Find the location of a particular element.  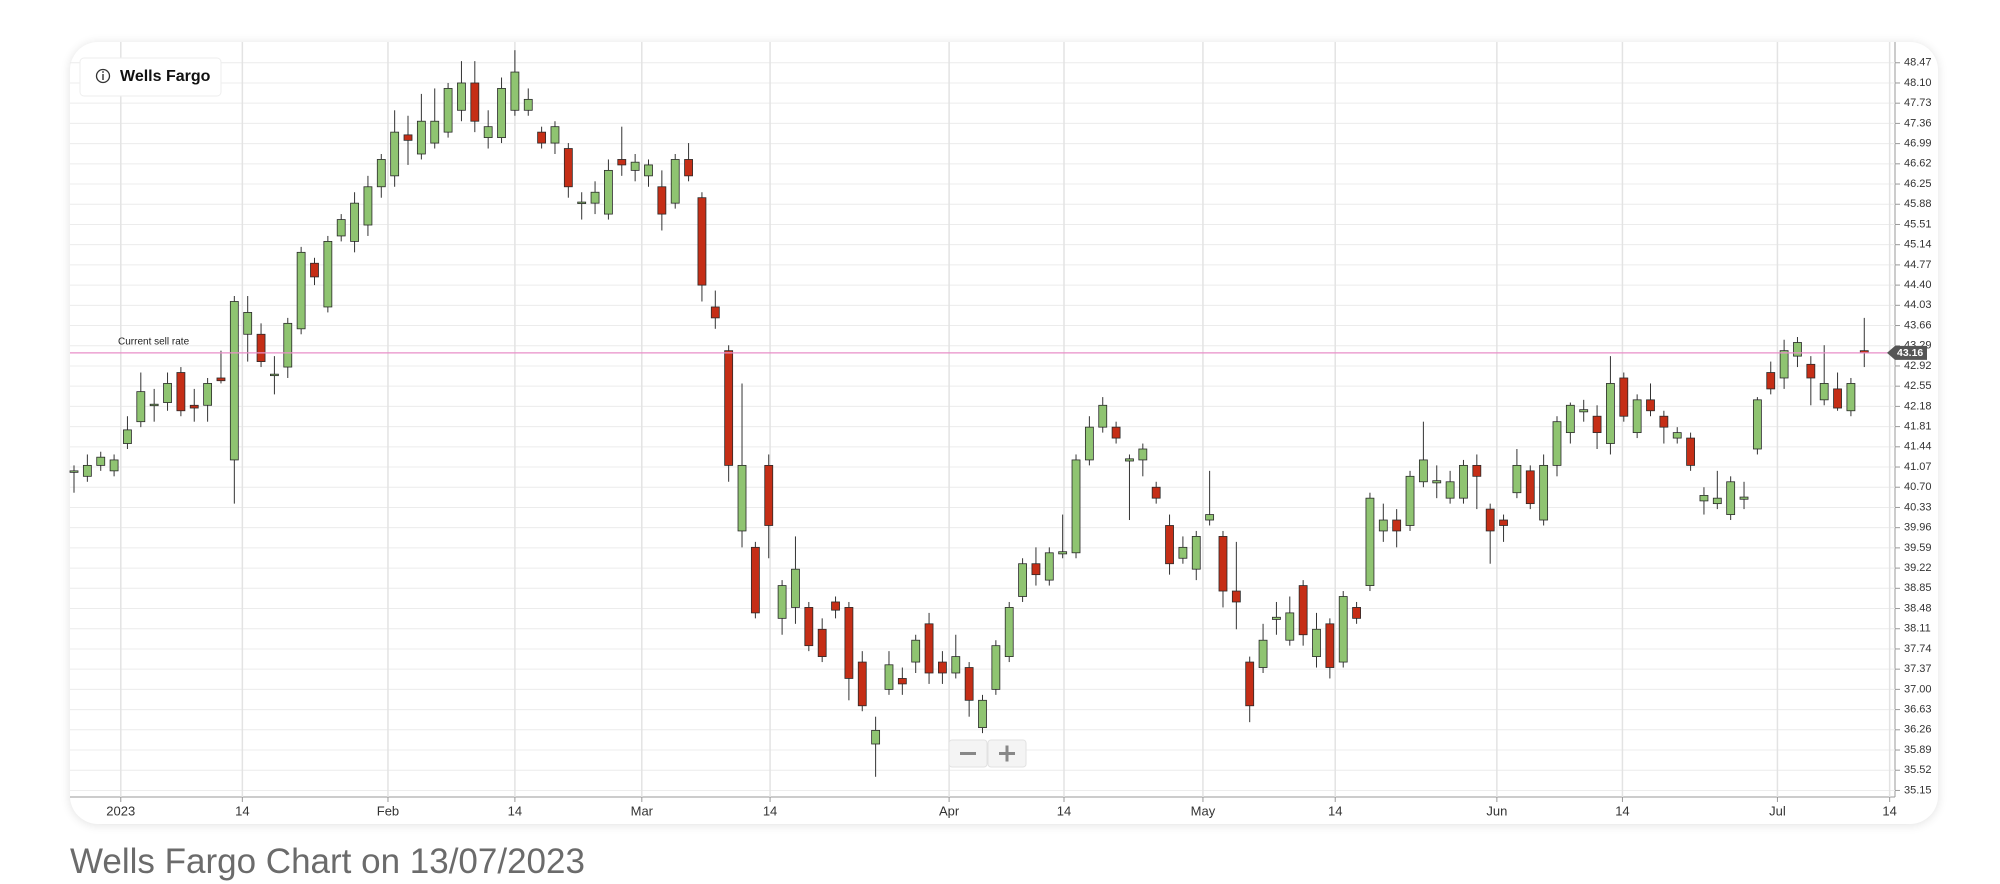

x-tick-label: Jun is located at coordinates (1496, 810).